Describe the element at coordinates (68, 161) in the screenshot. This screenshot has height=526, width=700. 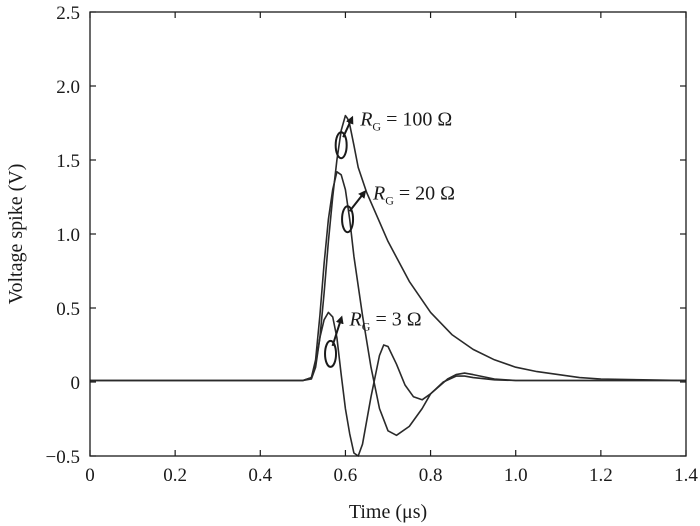
I see `y-tick-label: 1.5` at that location.